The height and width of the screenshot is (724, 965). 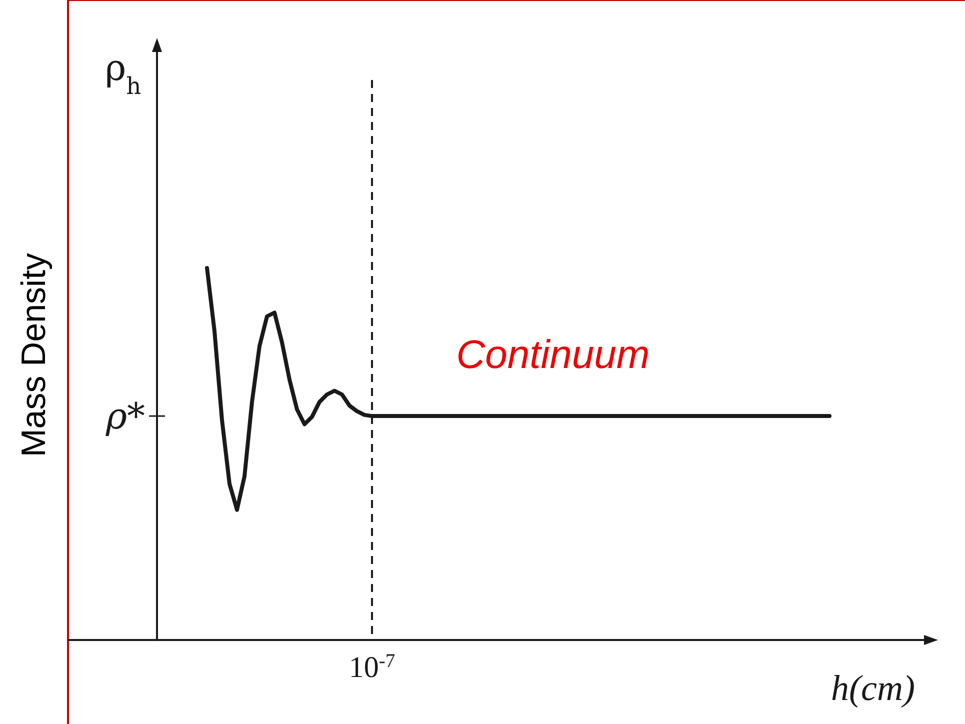 I want to click on y-axis-title: Mass Density, so click(x=34, y=355).